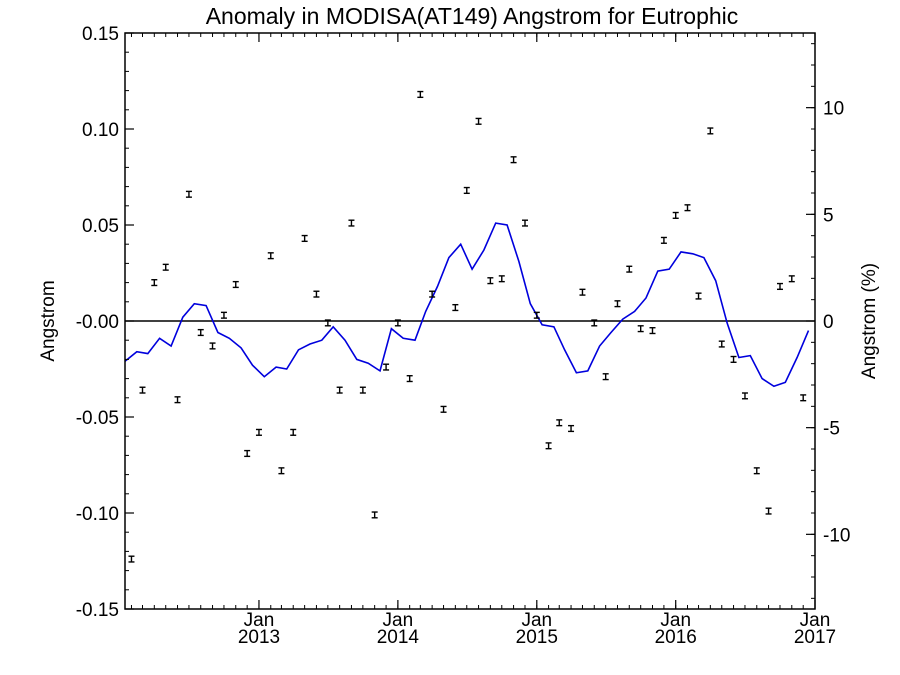 This screenshot has width=900, height=675. Describe the element at coordinates (828, 215) in the screenshot. I see `y2-tick-label: 5` at that location.